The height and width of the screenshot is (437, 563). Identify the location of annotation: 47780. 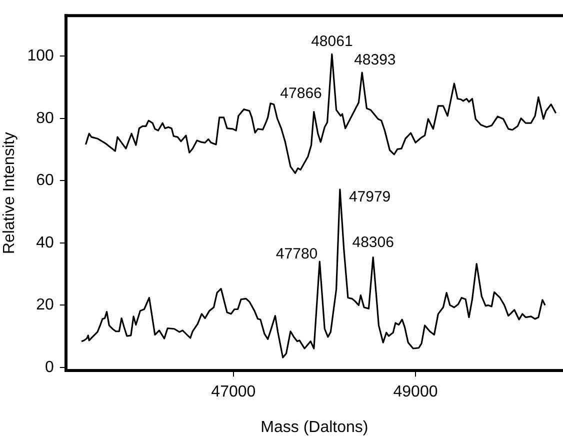
(297, 254).